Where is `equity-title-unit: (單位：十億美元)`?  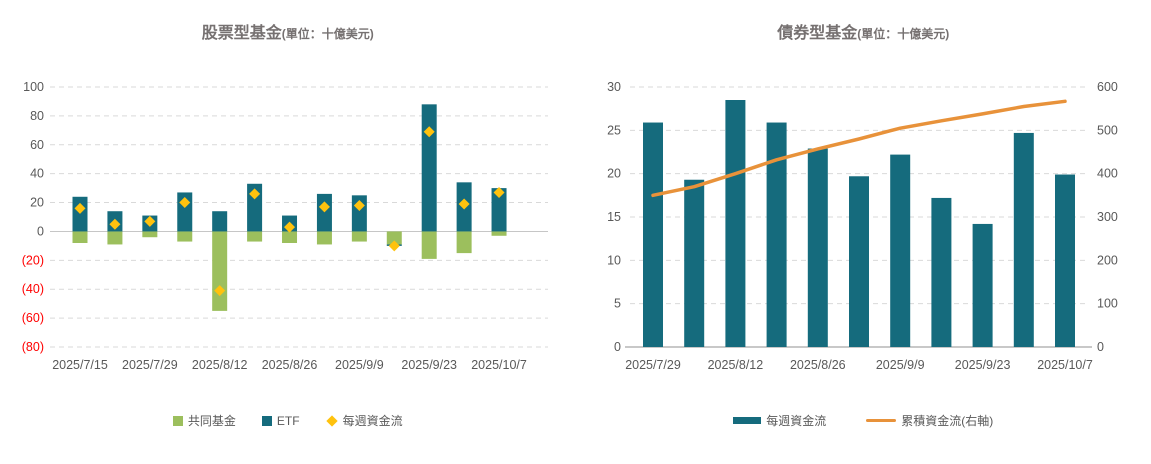 equity-title-unit: (單位：十億美元) is located at coordinates (327, 34).